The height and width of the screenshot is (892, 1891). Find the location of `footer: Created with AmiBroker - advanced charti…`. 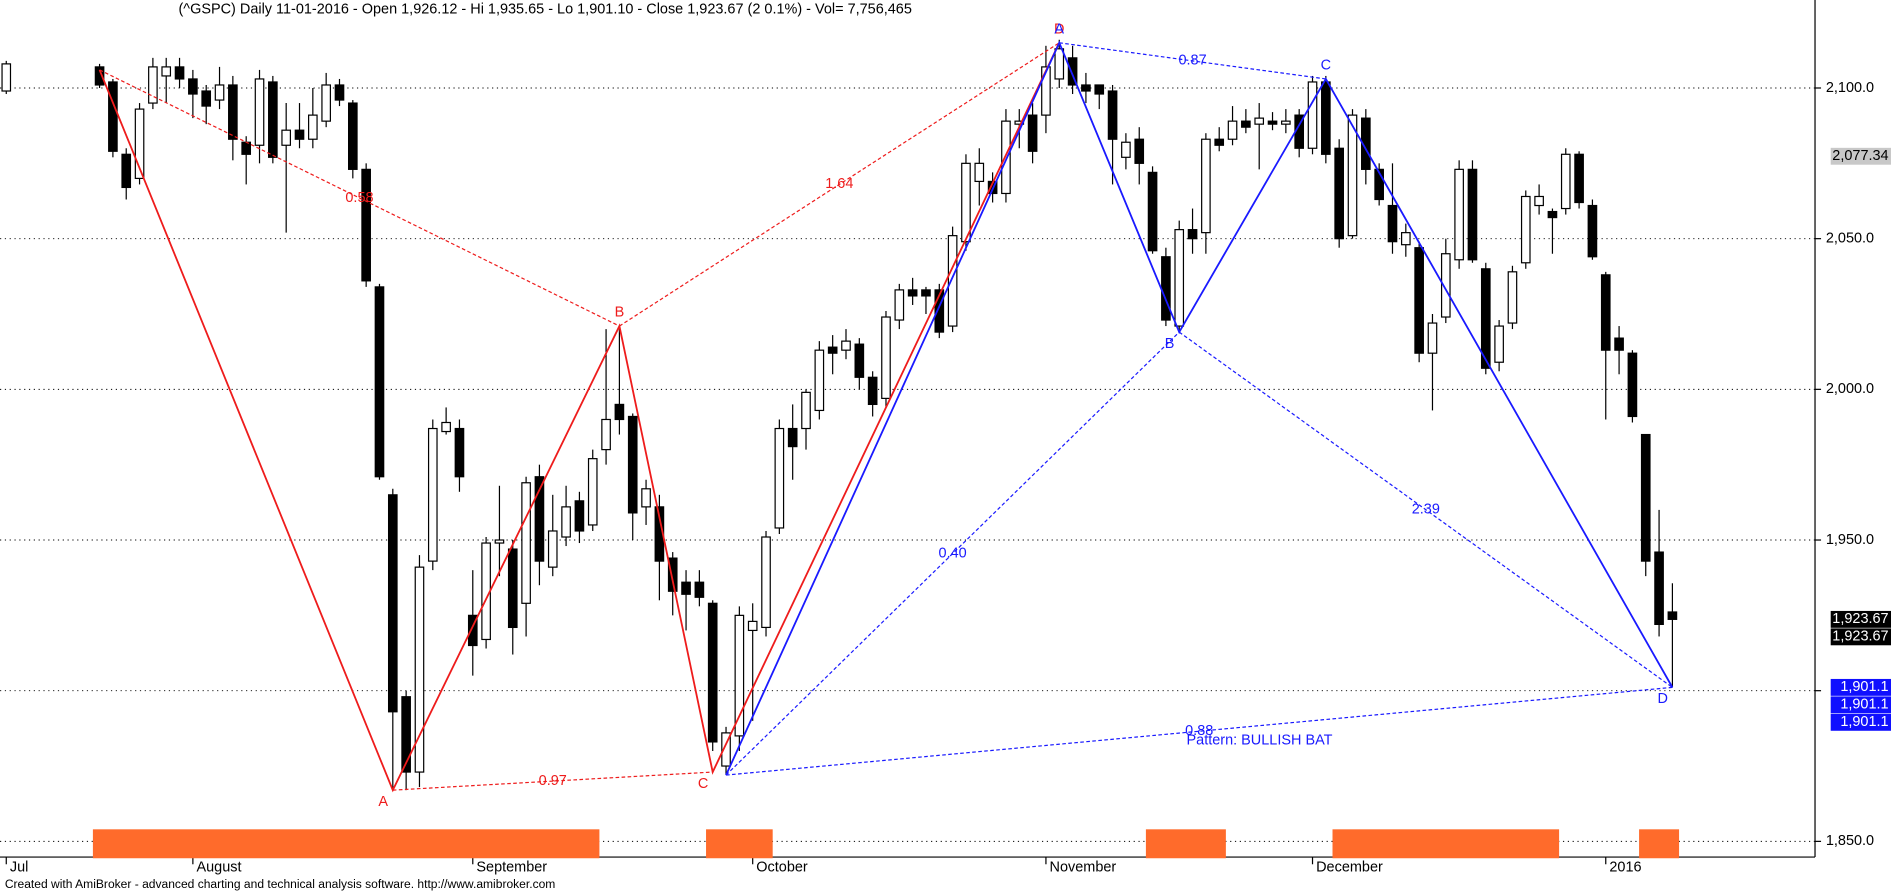

footer: Created with AmiBroker - advanced charti… is located at coordinates (280, 884).